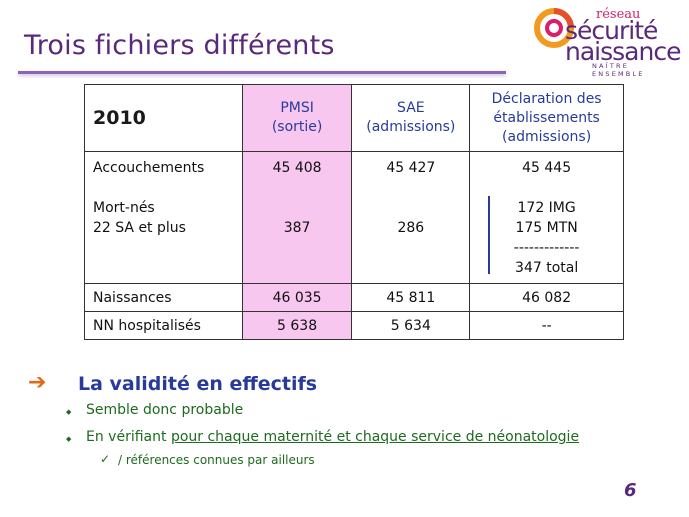 The image size is (689, 517). What do you see at coordinates (411, 218) in the screenshot?
I see `sae-main-cell: 45 427 286` at bounding box center [411, 218].